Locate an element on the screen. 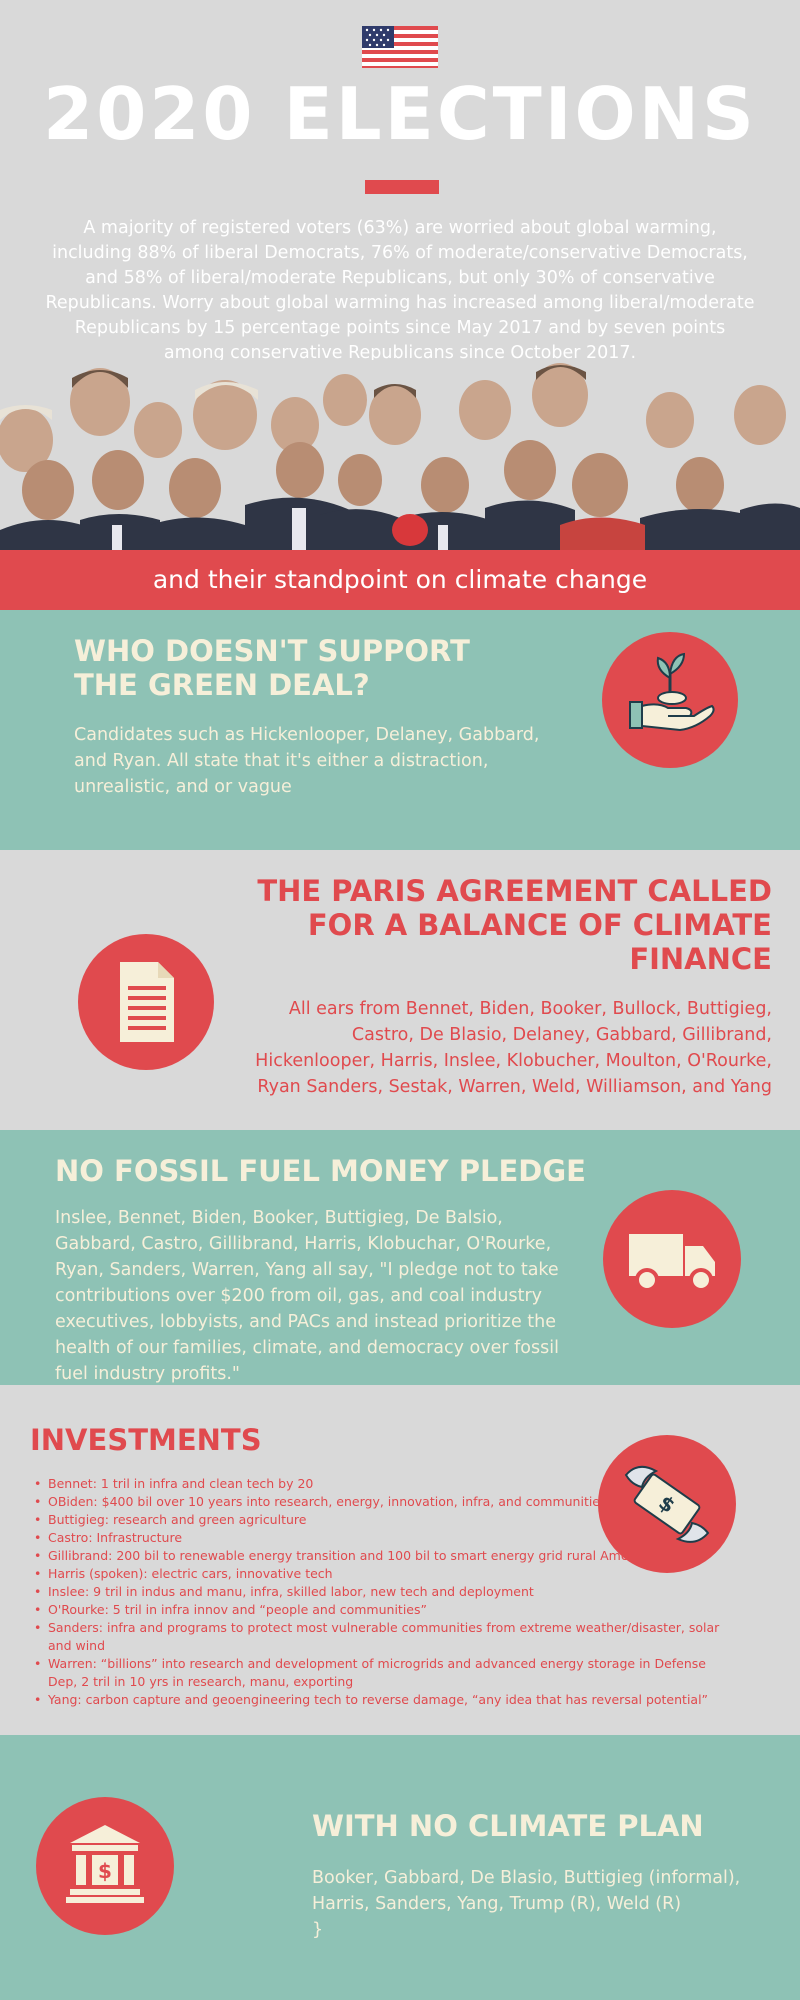 This screenshot has width=800, height=2000. page-title: 2020 ELECTIONS is located at coordinates (400, 114).